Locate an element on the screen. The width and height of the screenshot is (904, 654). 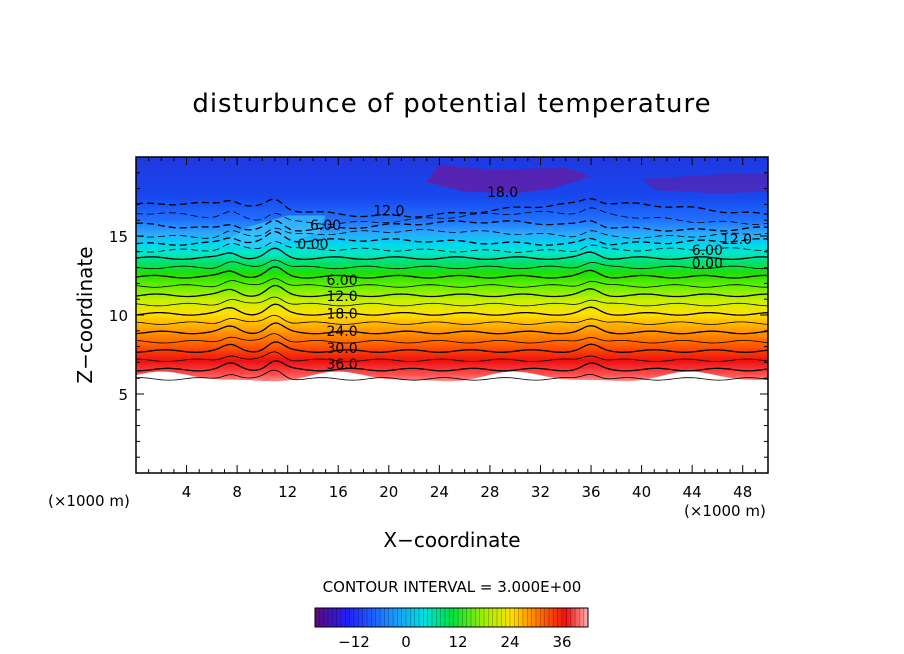
x-unit-right-label: (×1000 m) is located at coordinates (725, 511).